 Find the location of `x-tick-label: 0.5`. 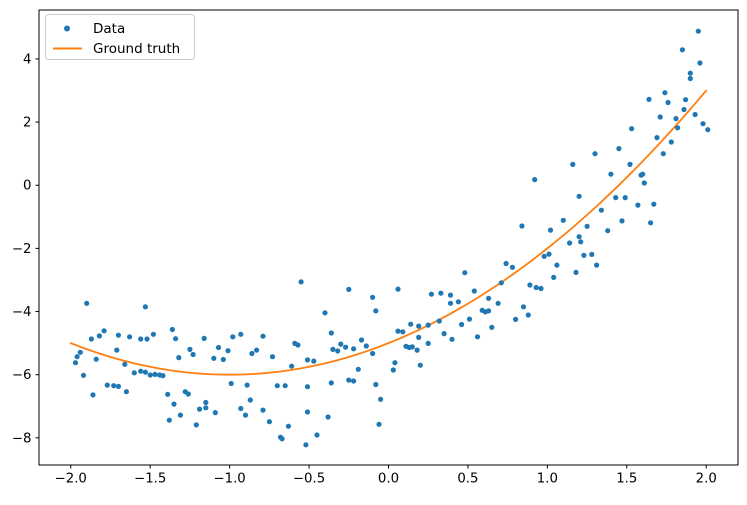

x-tick-label: 0.5 is located at coordinates (467, 479).